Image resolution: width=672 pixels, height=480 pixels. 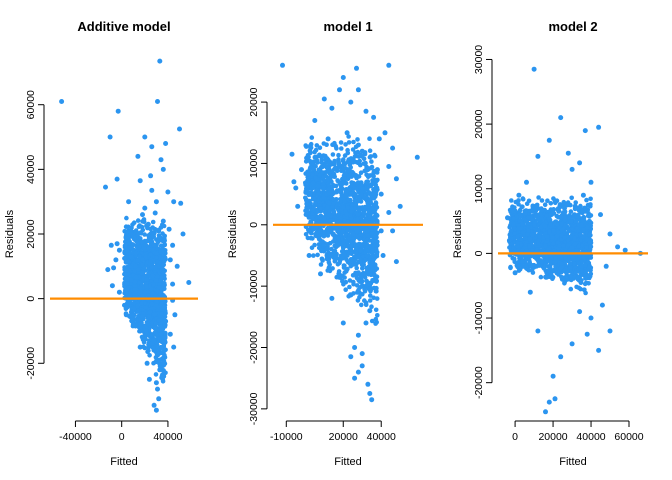 What do you see at coordinates (628, 437) in the screenshot?
I see `x-tick-label: 60000` at bounding box center [628, 437].